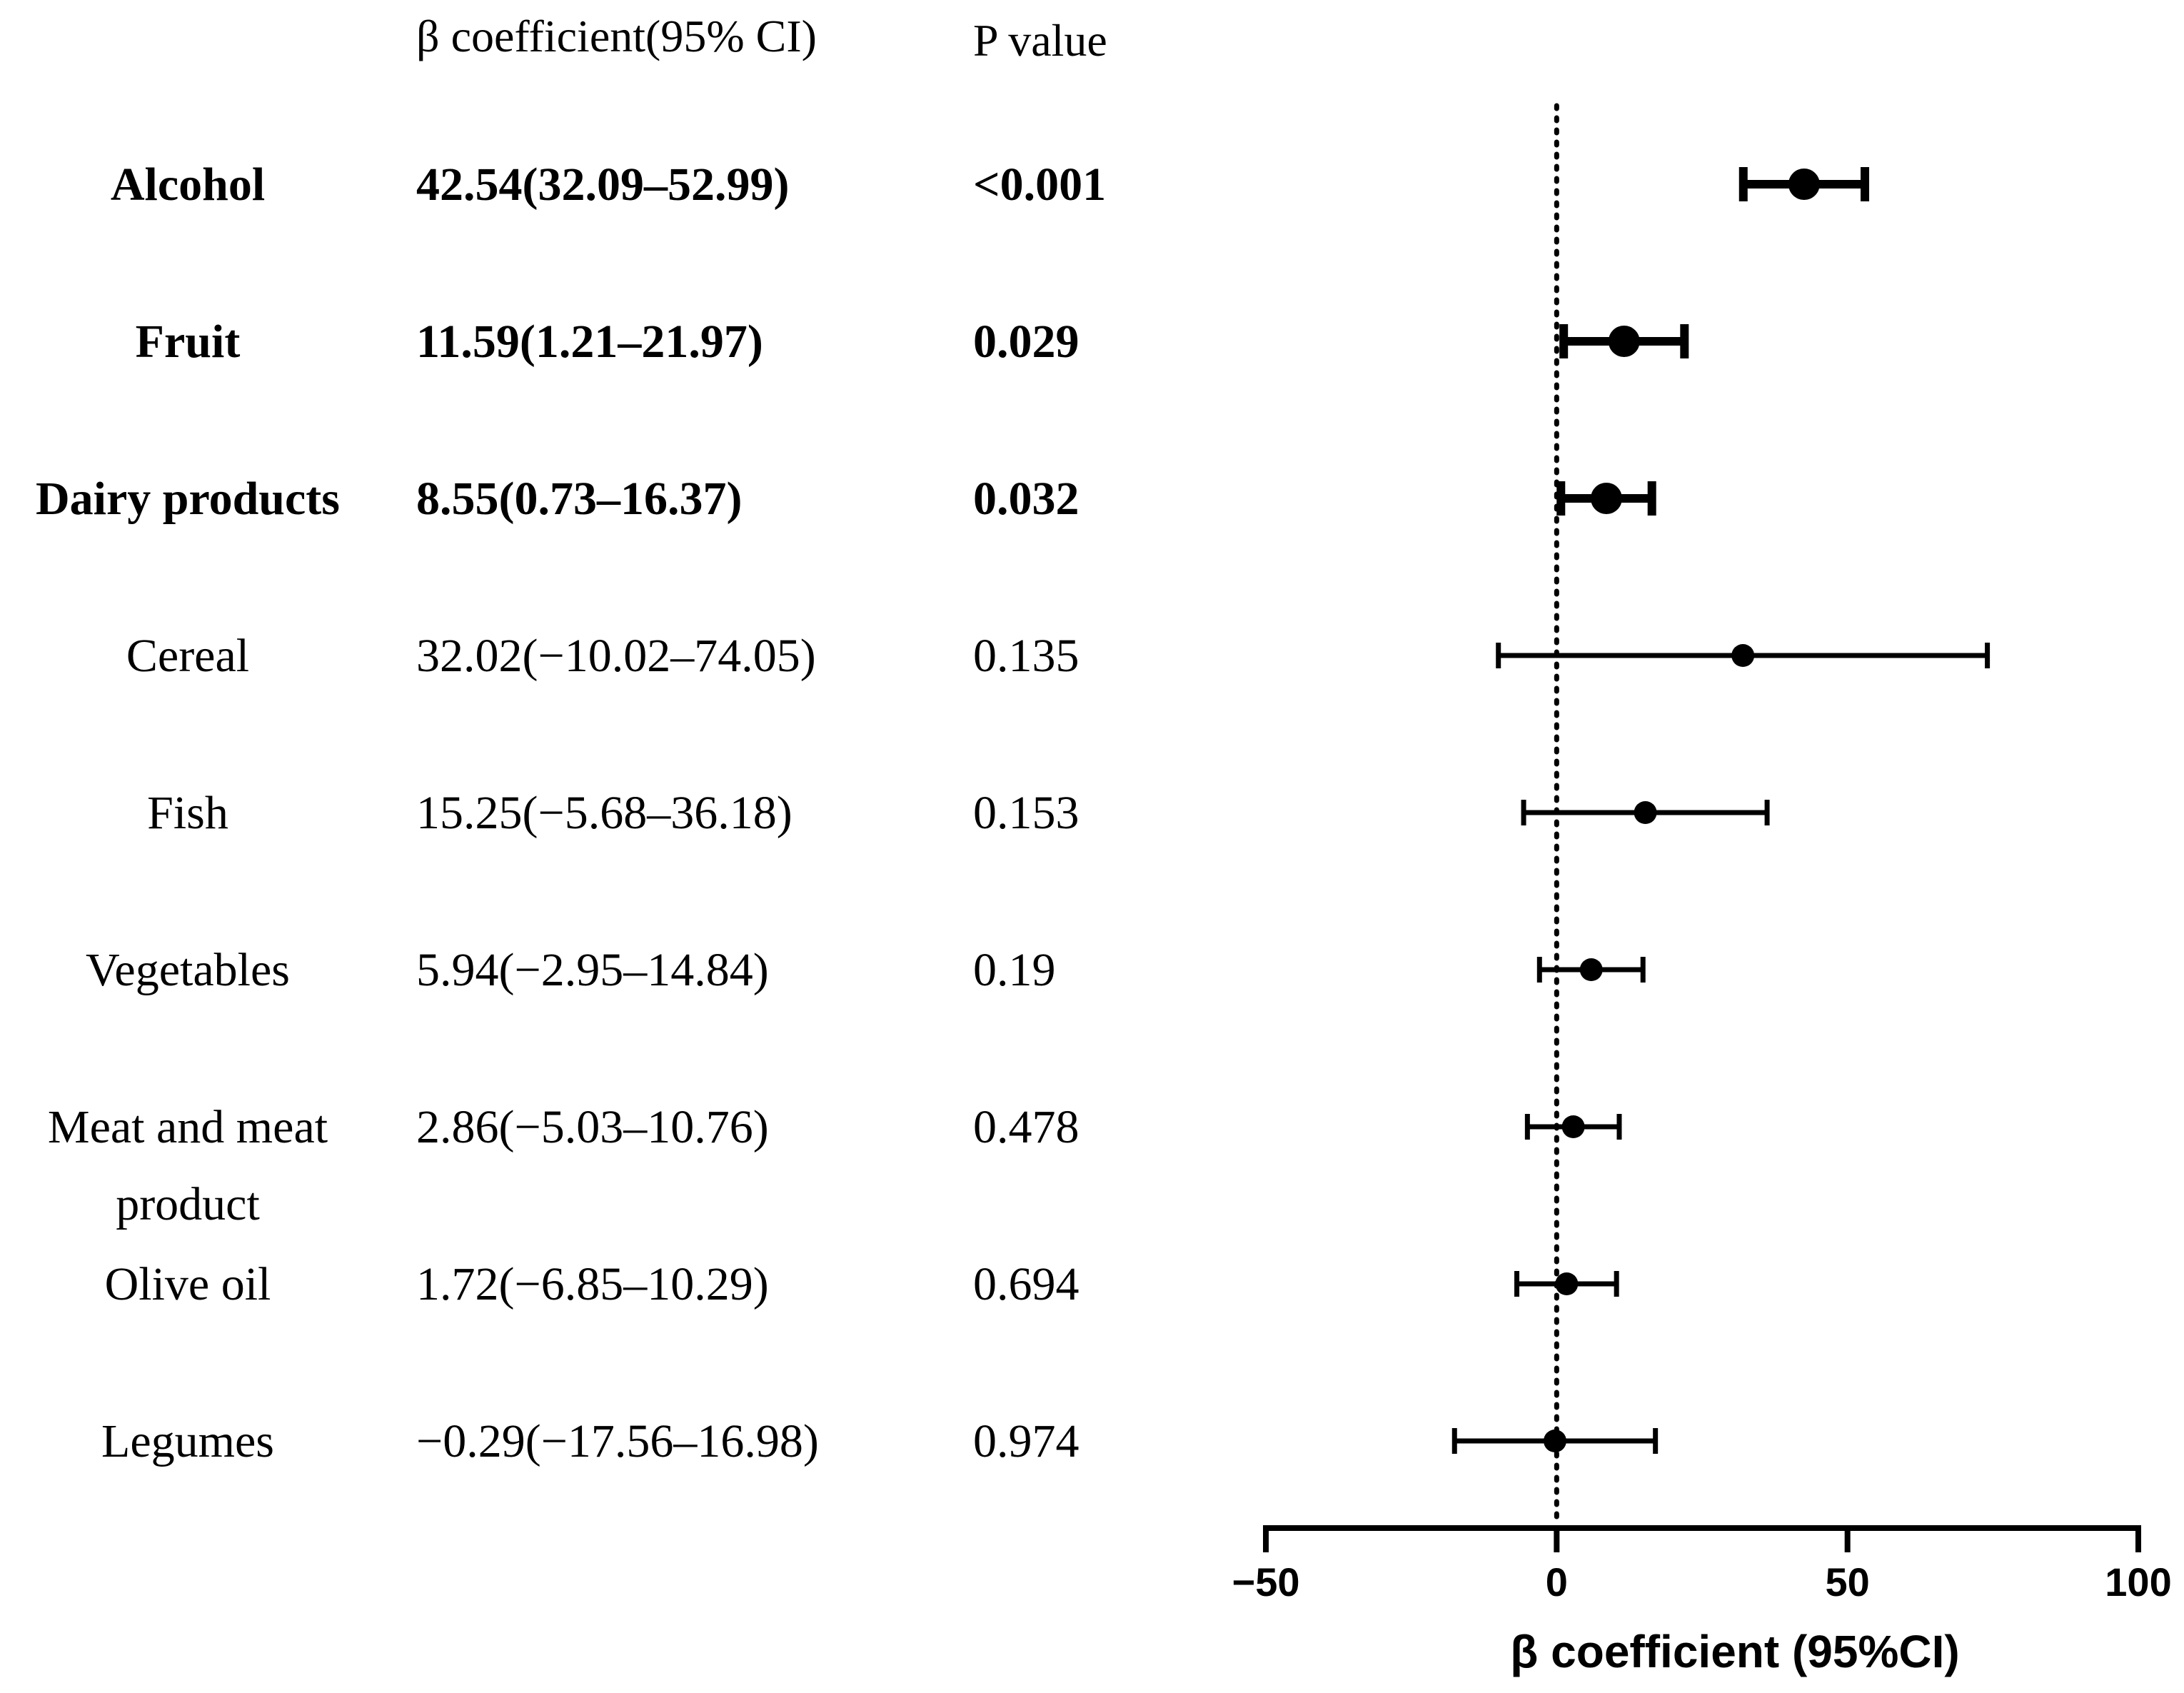 This screenshot has height=1693, width=2184. What do you see at coordinates (187, 656) in the screenshot?
I see `row-label: Cereal` at bounding box center [187, 656].